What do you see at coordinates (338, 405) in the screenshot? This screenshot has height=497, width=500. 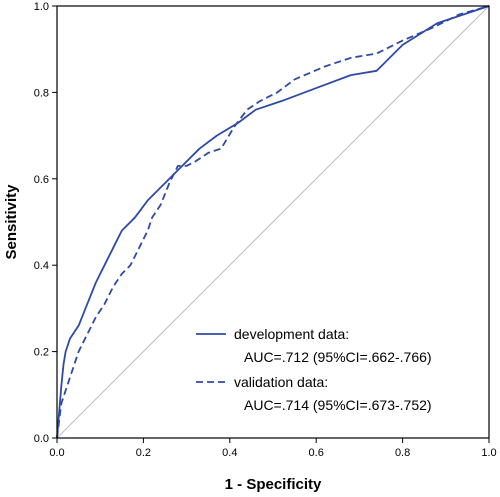 I see `legend-auc-annotation: AUC=.714 (95%CI=.673-.752)` at bounding box center [338, 405].